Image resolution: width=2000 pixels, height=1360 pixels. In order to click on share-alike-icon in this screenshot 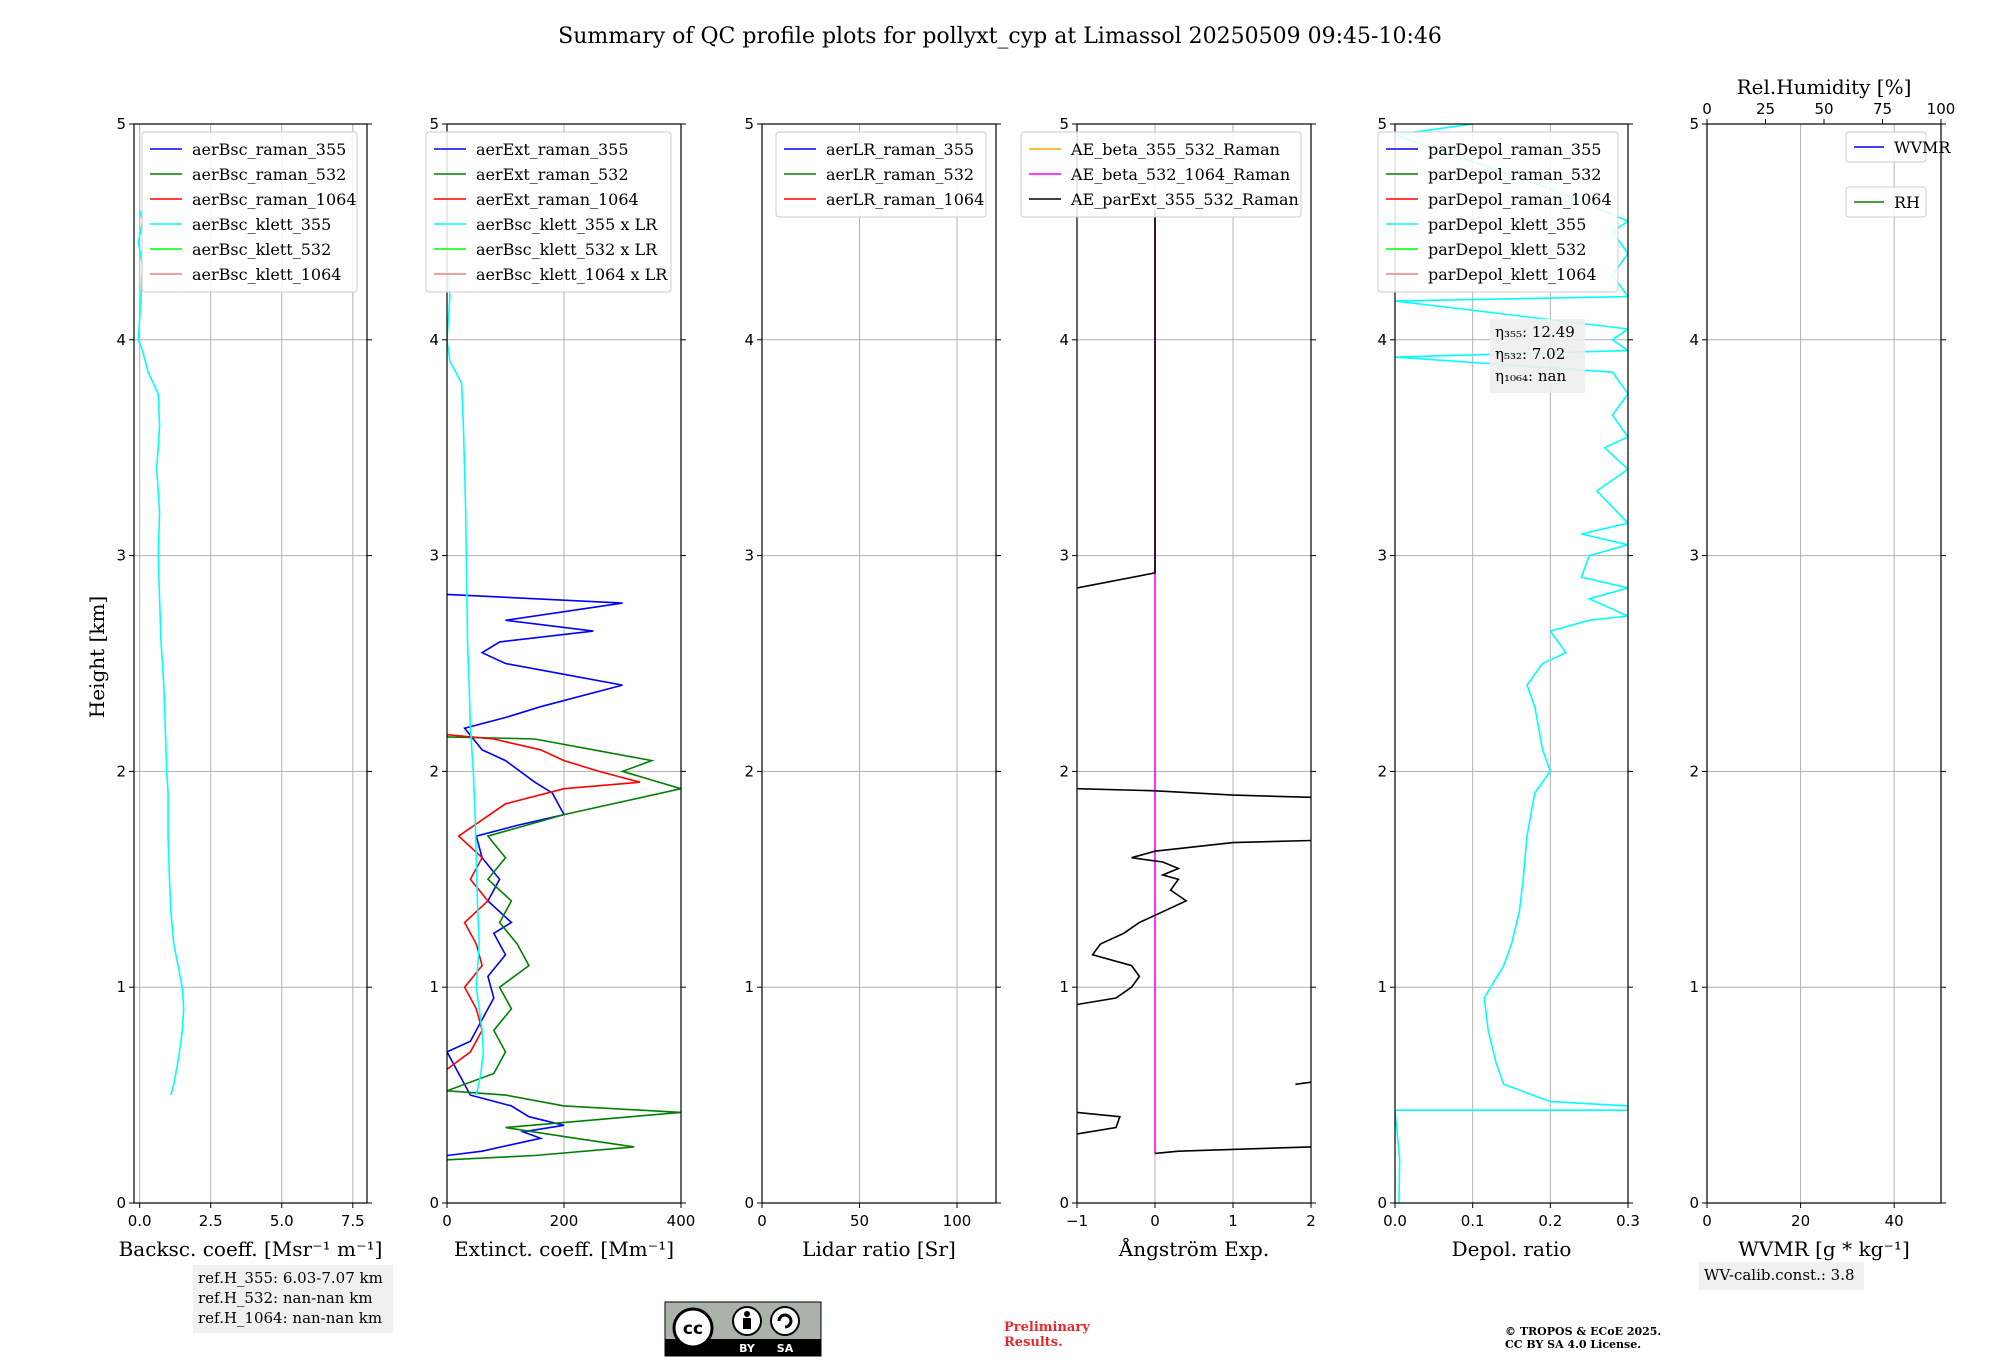, I will do `click(785, 1321)`.